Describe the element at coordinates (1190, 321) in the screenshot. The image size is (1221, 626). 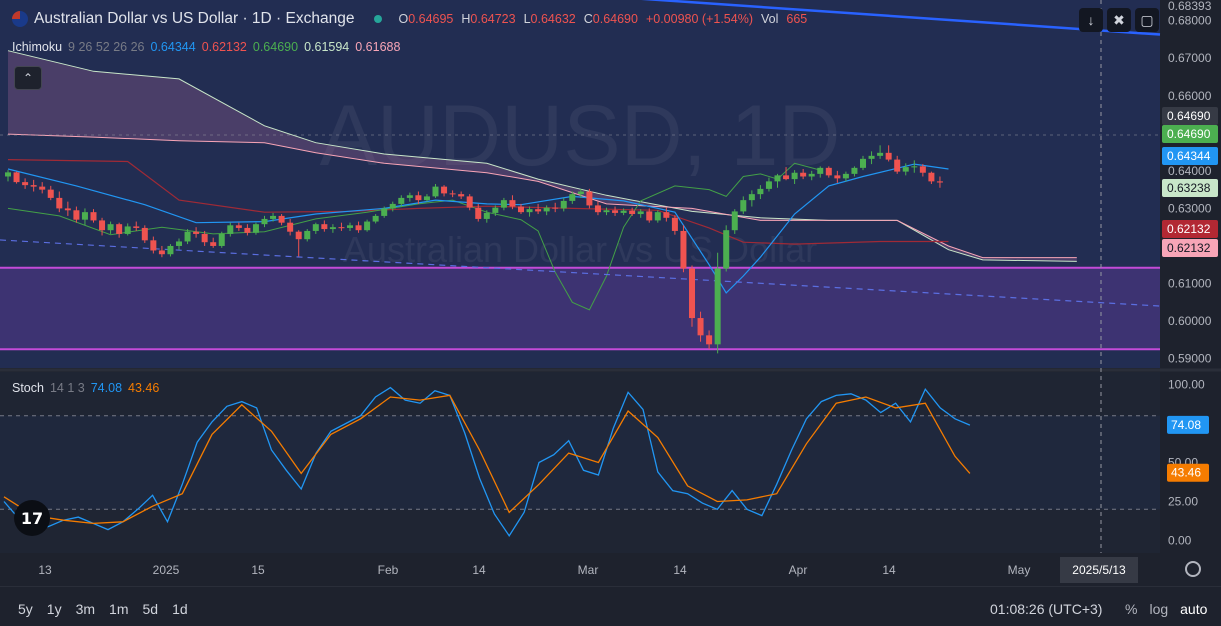
I see `price-axis-label: 0.60000` at that location.